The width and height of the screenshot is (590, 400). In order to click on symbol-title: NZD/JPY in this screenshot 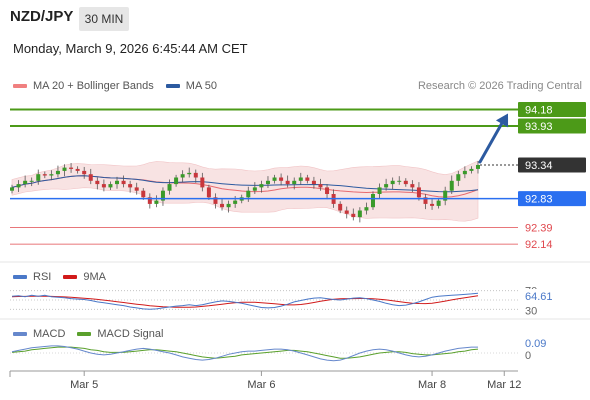, I will do `click(42, 16)`.